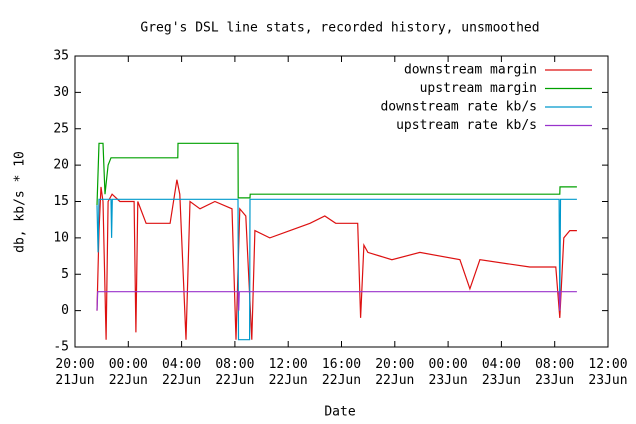  I want to click on x-tick-label: 12:00 22Jun, so click(288, 372).